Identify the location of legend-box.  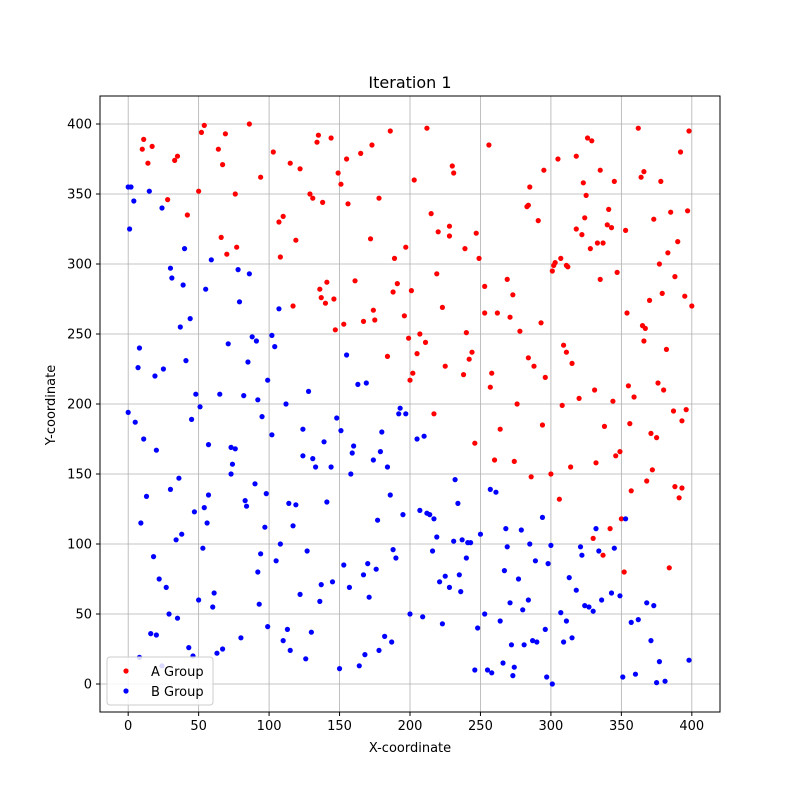
(160, 681).